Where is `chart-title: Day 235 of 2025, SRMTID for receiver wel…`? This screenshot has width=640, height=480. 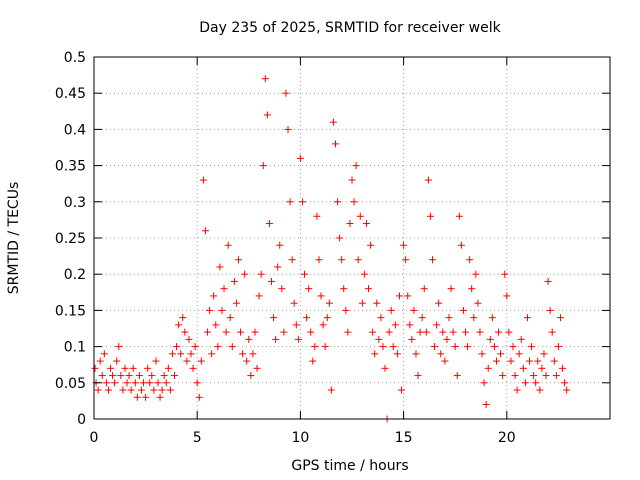
chart-title: Day 235 of 2025, SRMTID for receiver wel… is located at coordinates (350, 28).